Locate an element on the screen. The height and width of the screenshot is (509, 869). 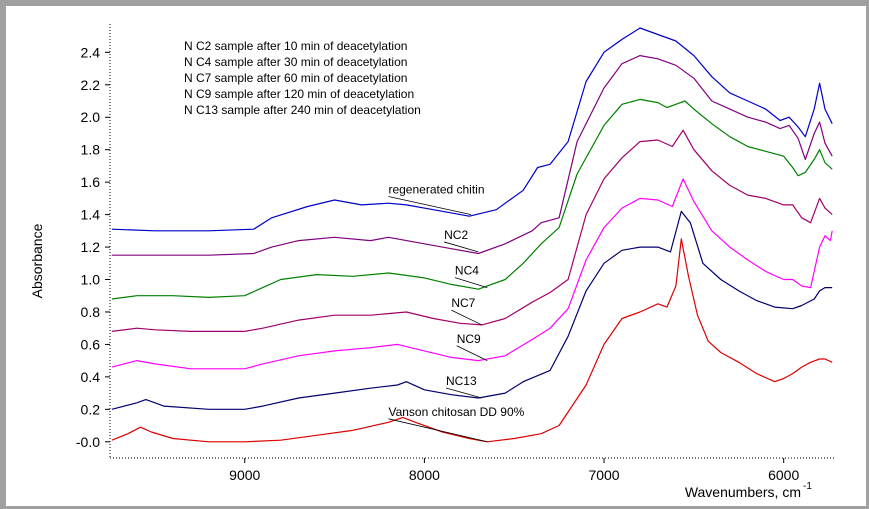
y-tick-label: 0.4 is located at coordinates (91, 377).